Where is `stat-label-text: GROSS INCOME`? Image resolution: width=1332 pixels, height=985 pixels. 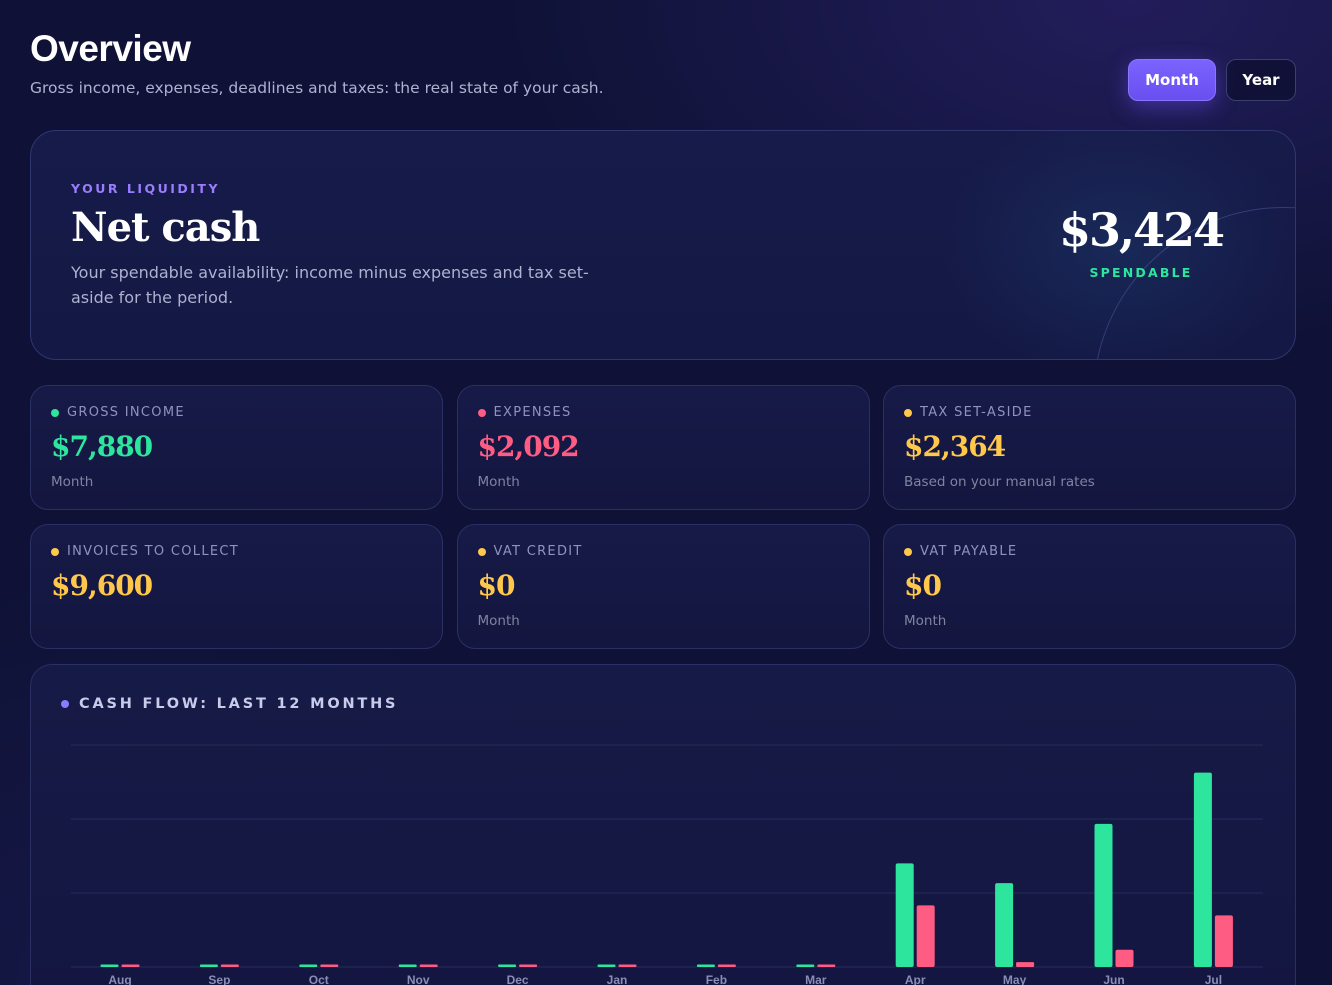 stat-label-text: GROSS INCOME is located at coordinates (126, 412).